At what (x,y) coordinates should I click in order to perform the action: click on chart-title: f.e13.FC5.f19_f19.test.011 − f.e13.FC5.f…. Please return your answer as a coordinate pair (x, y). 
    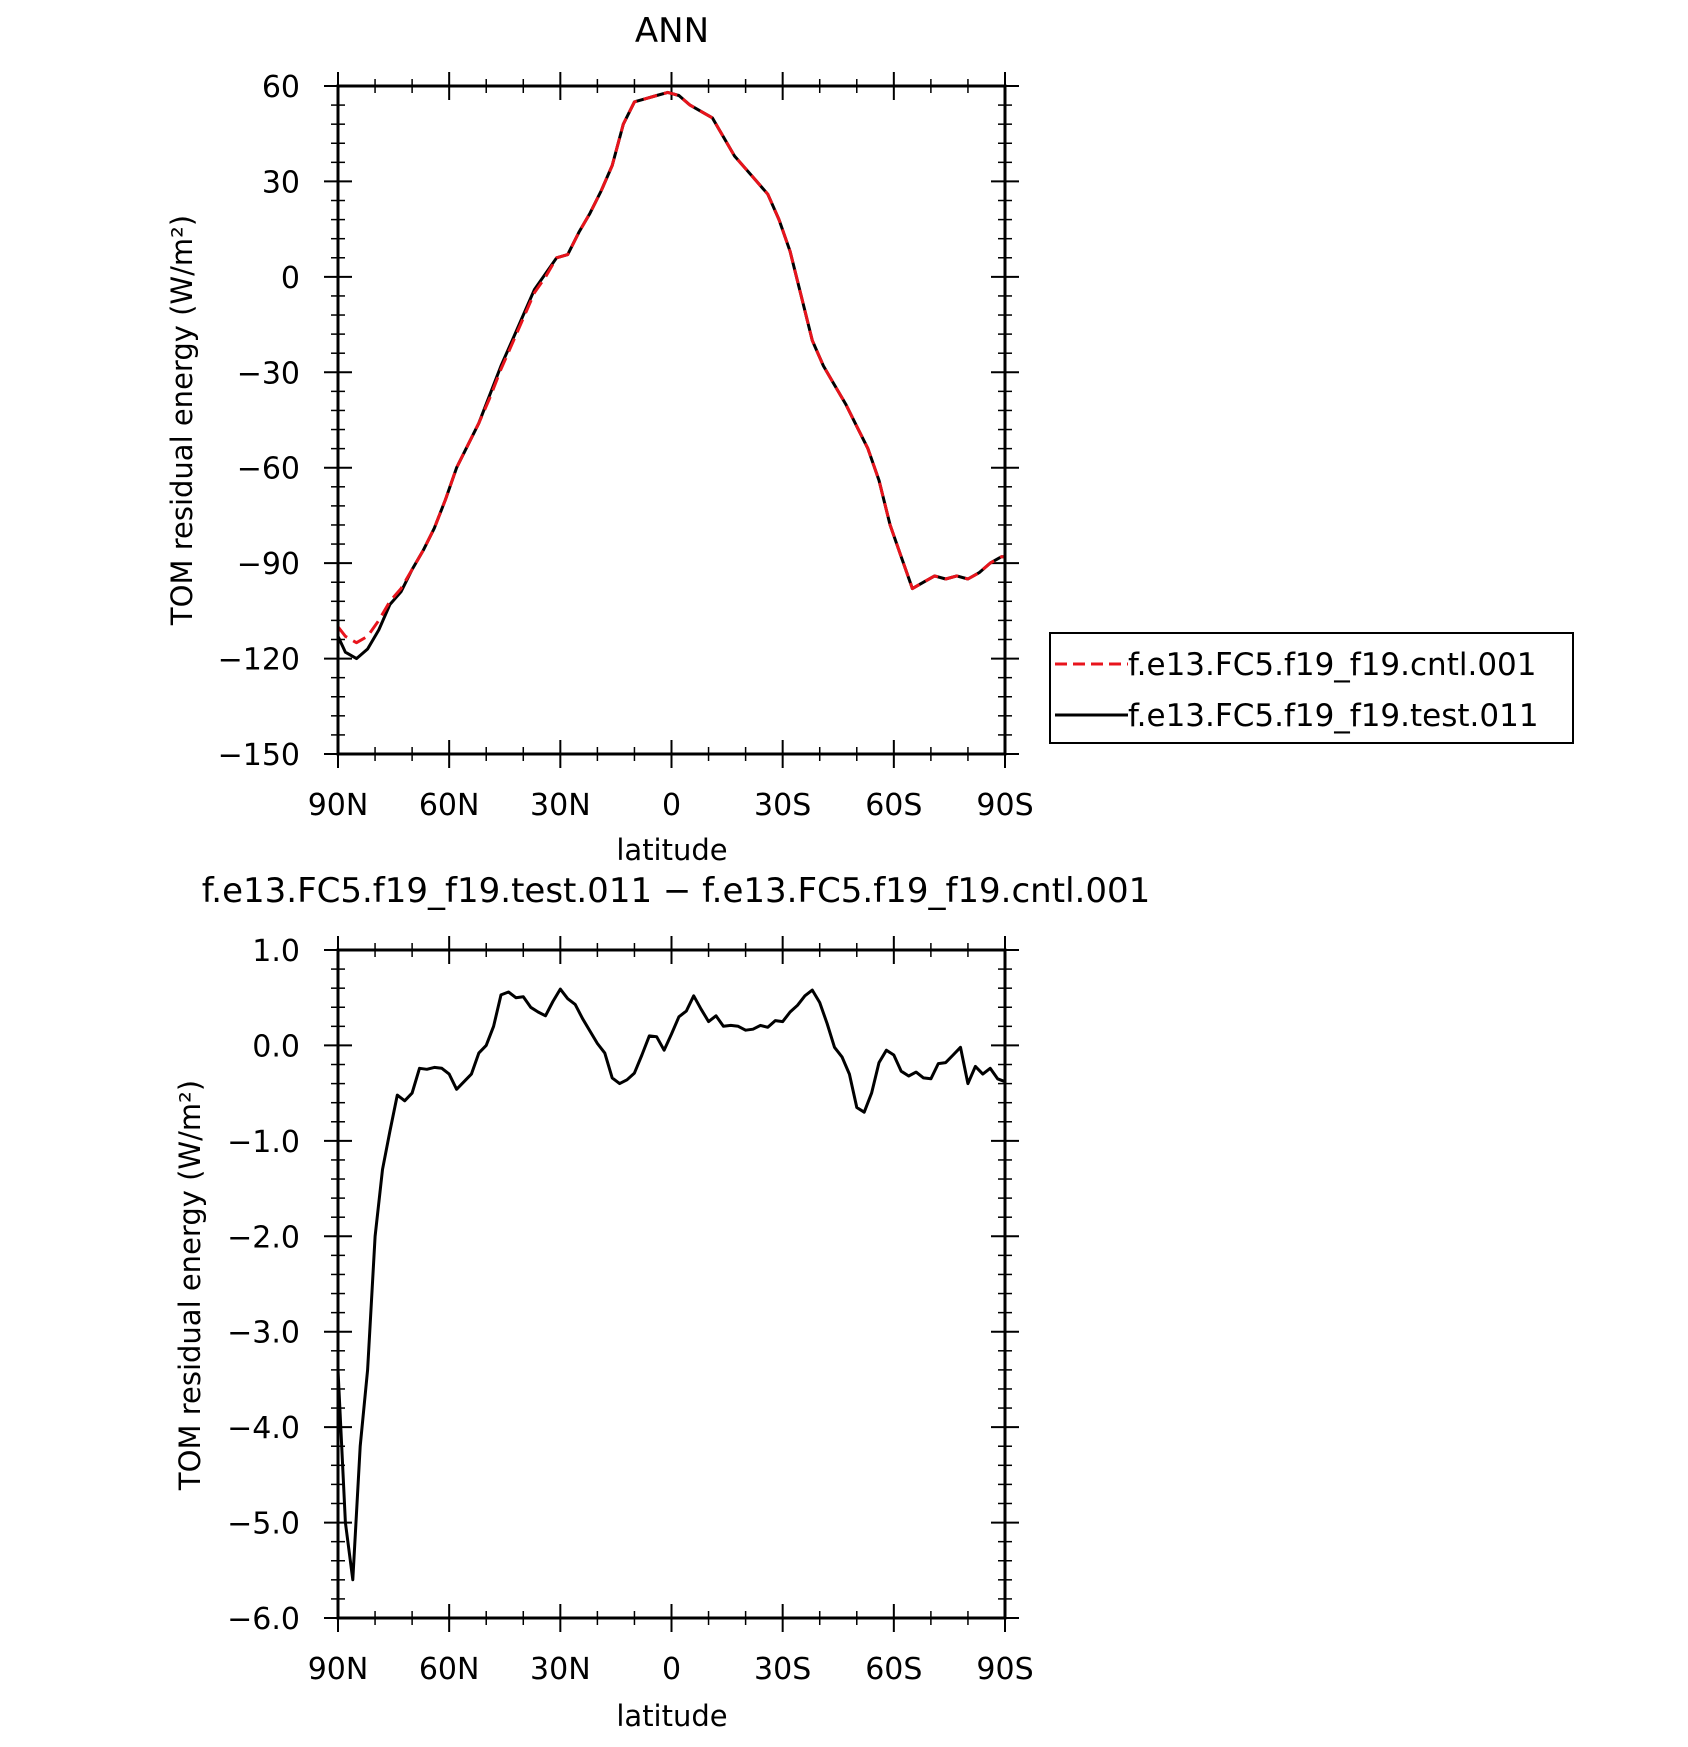
    Looking at the image, I should click on (676, 891).